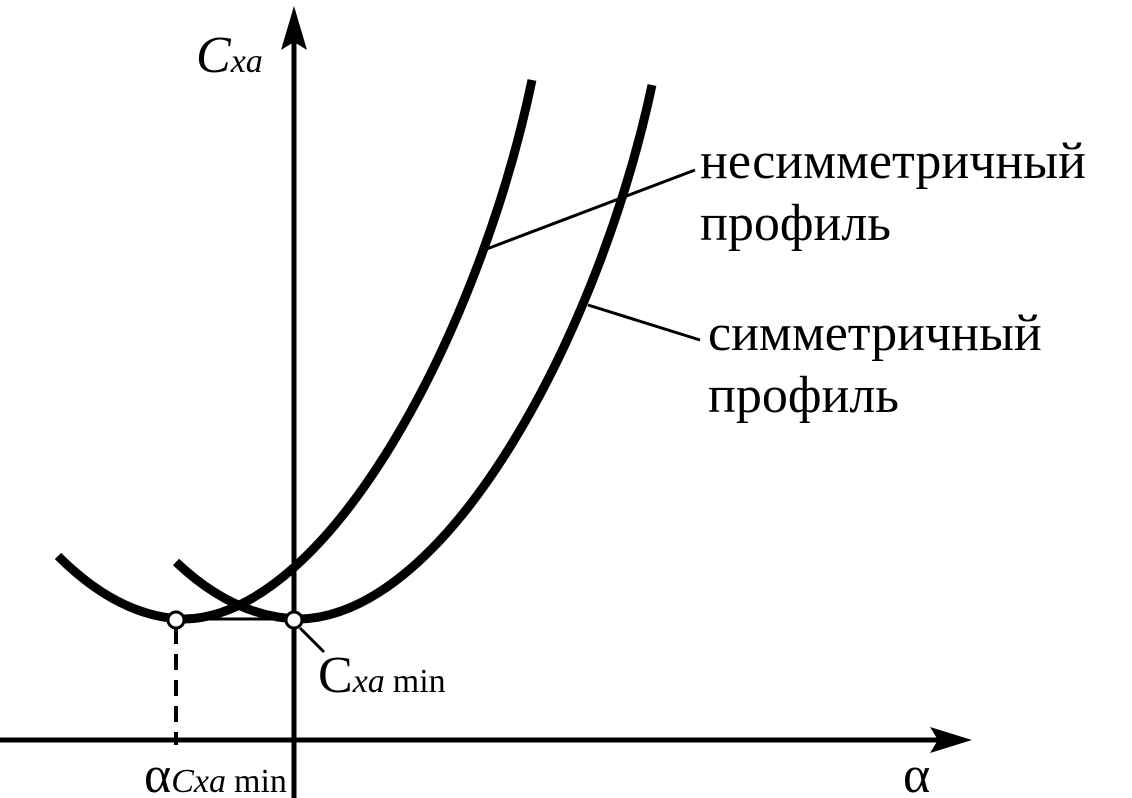 The height and width of the screenshot is (798, 1132). Describe the element at coordinates (382, 675) in the screenshot. I see `min-label: Cxa min` at that location.